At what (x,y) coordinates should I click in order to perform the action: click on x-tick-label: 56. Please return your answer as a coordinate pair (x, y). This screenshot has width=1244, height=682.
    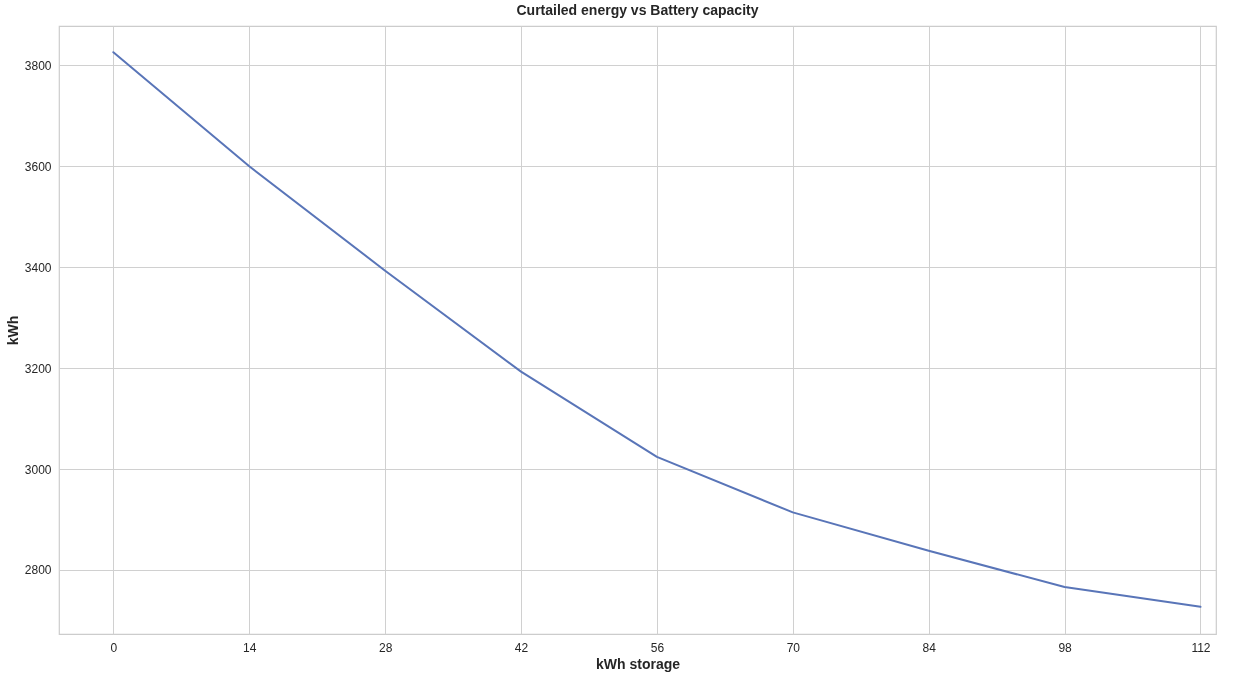
    Looking at the image, I should click on (657, 647).